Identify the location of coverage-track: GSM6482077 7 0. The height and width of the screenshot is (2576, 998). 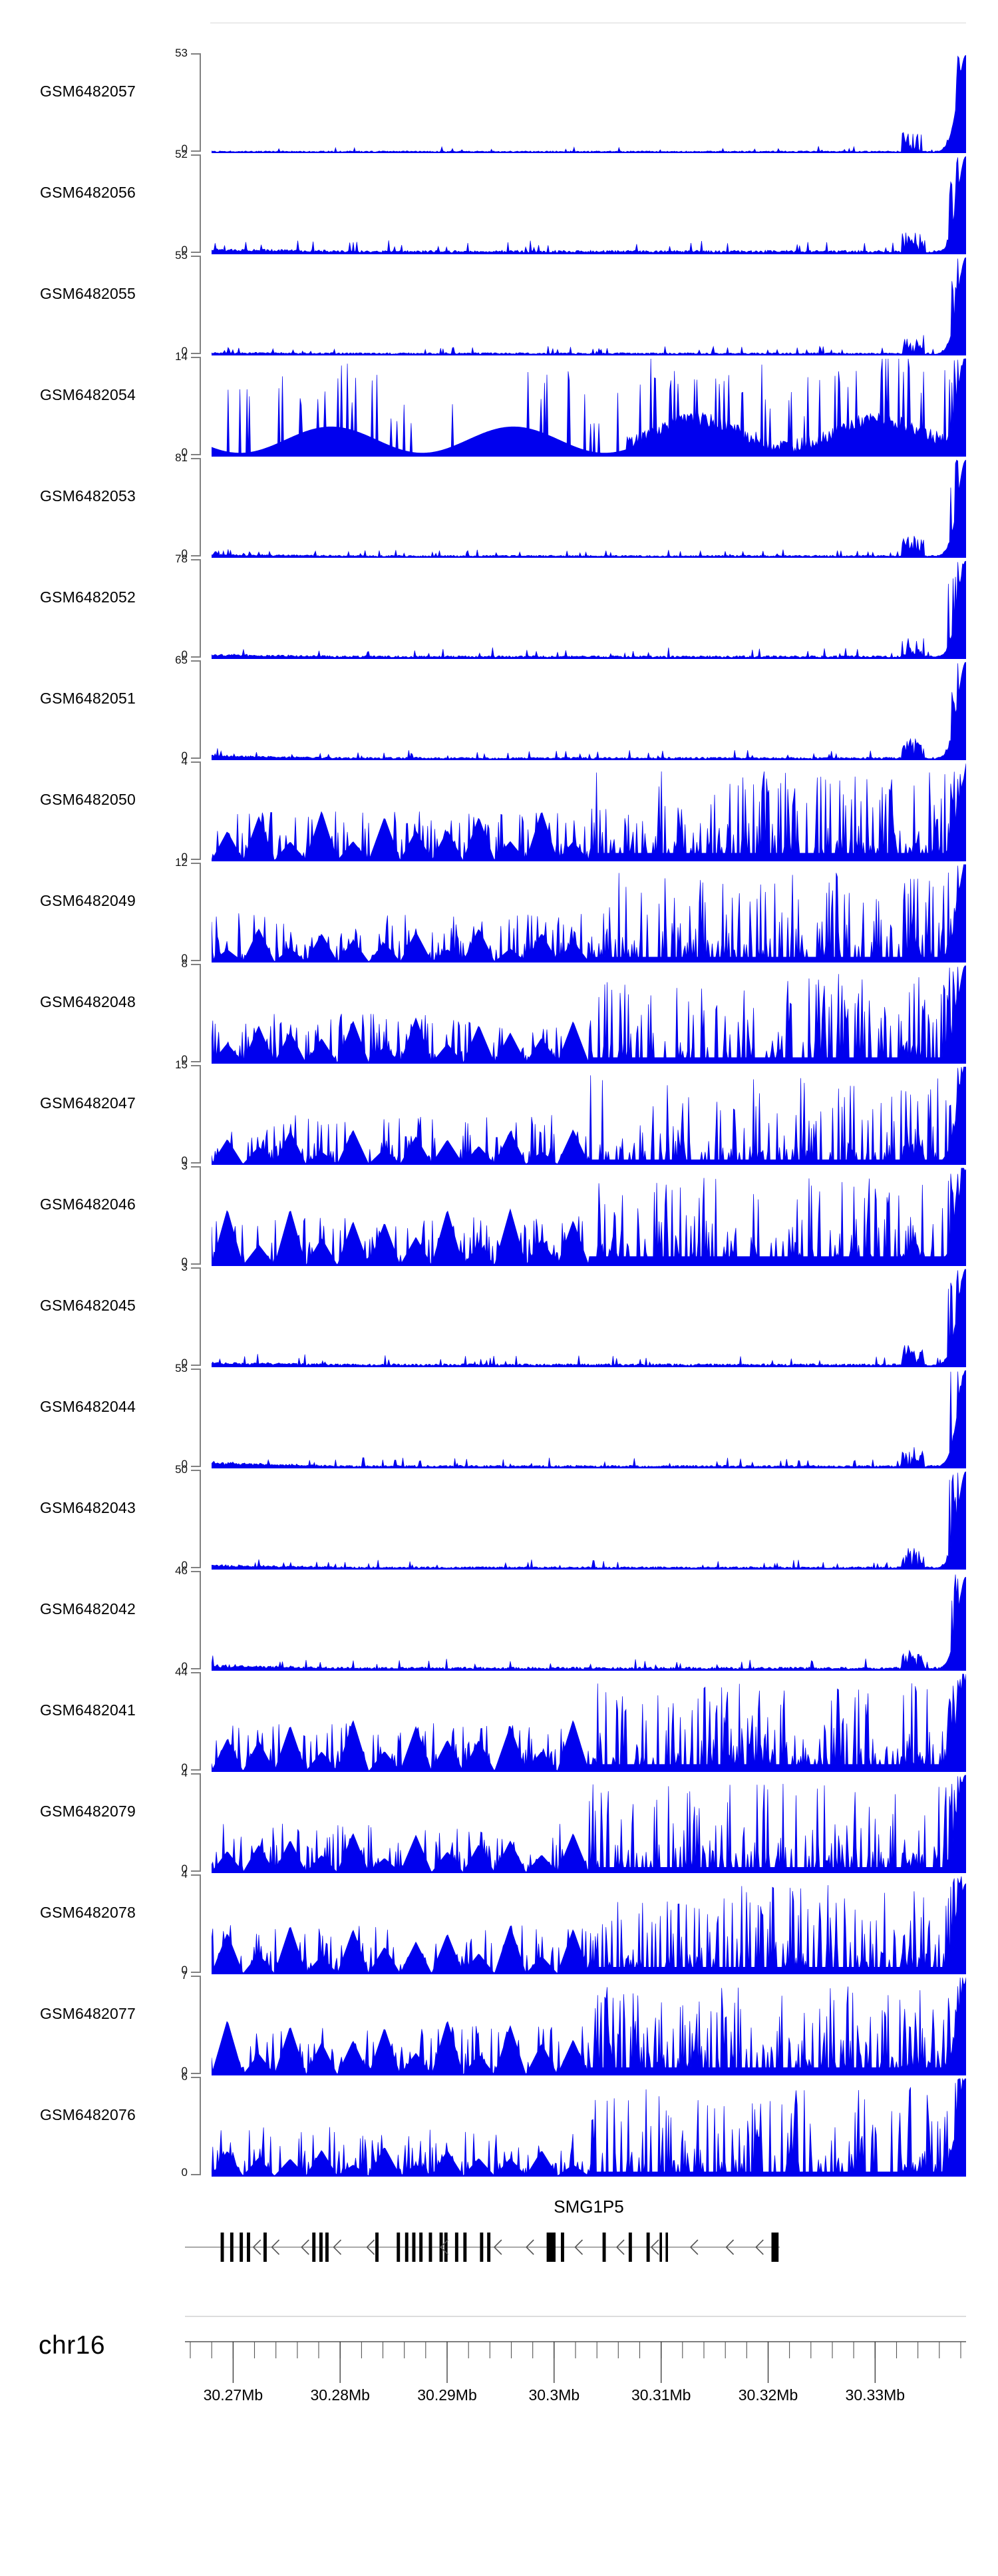
(499, 2023).